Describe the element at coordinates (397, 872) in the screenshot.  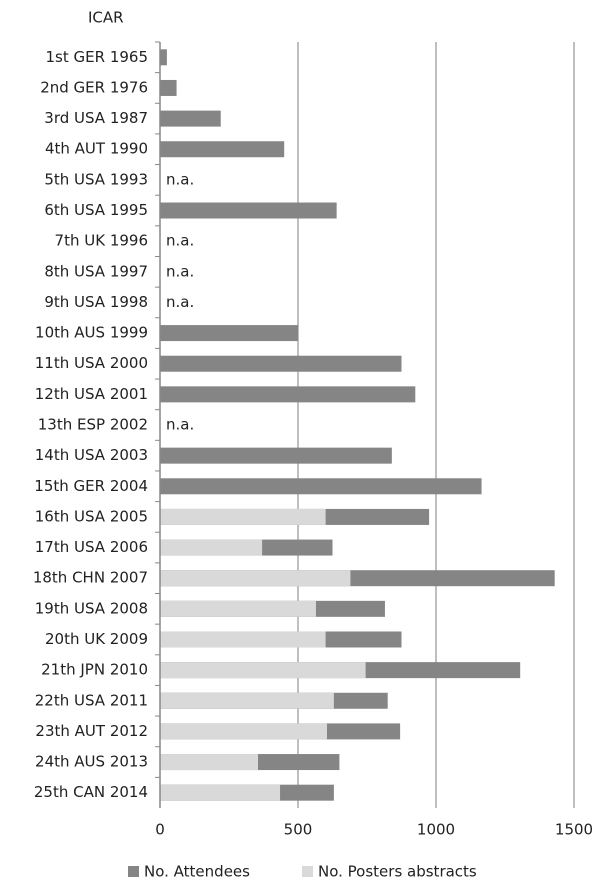
I see `legend-label: No. Posters abstracts` at that location.